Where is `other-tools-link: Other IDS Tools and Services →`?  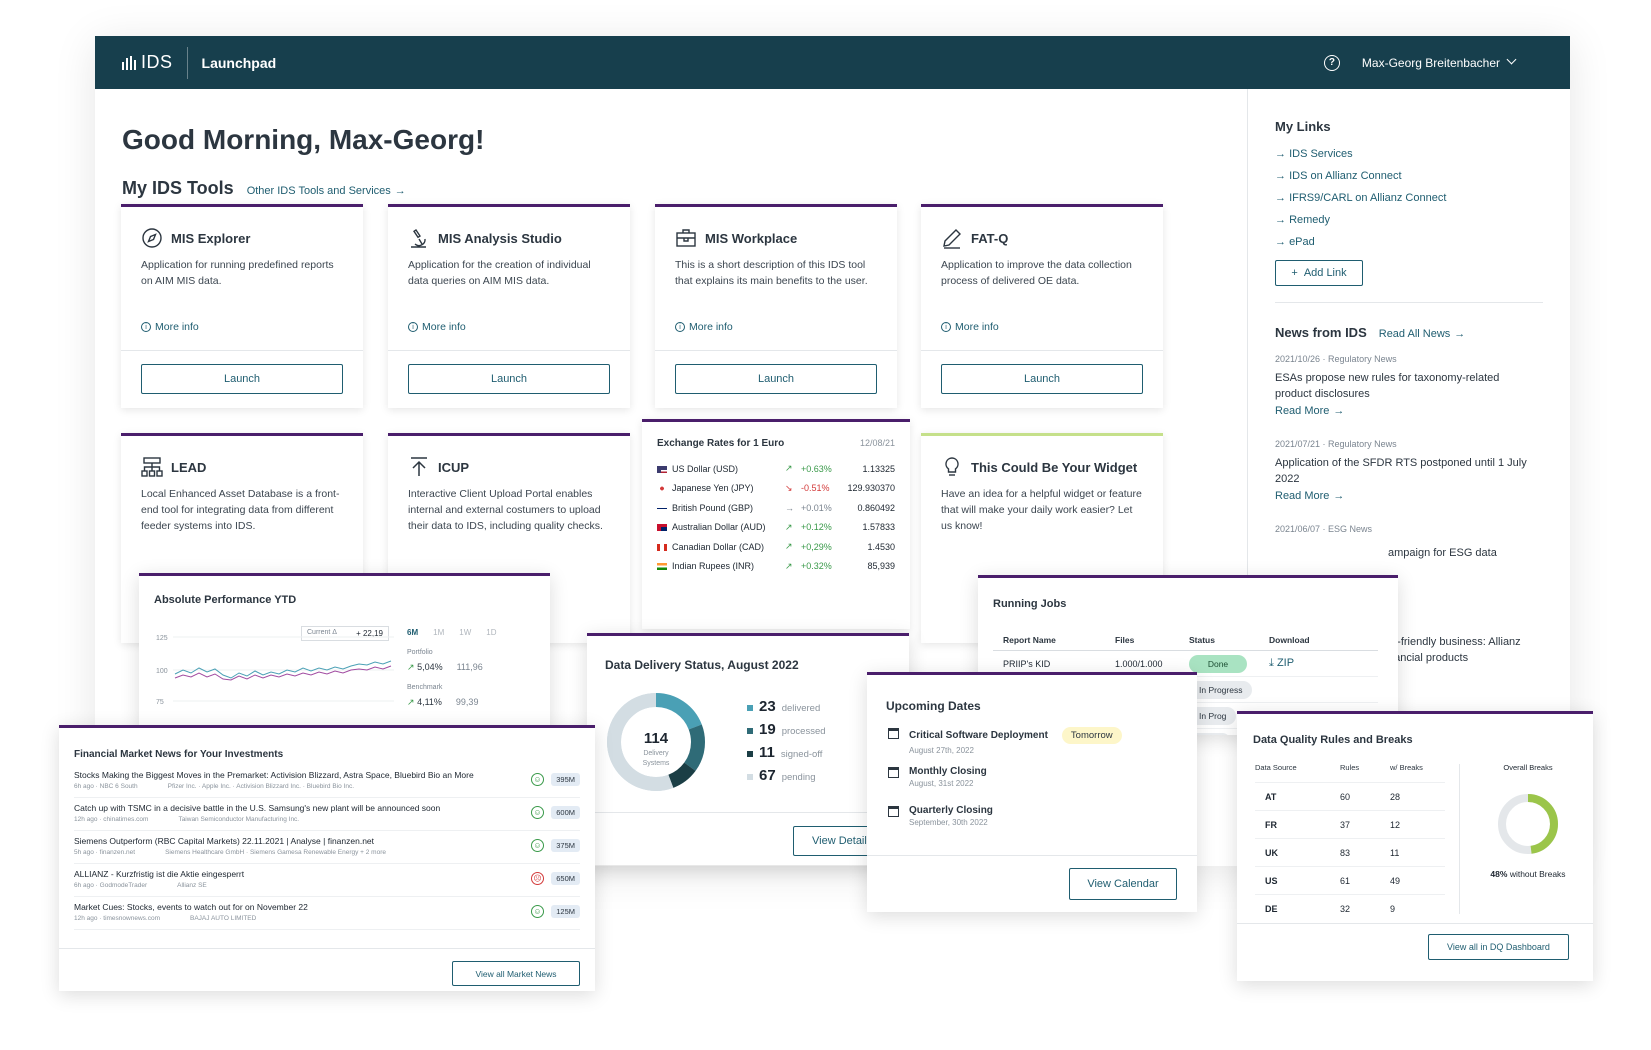 other-tools-link: Other IDS Tools and Services → is located at coordinates (326, 191).